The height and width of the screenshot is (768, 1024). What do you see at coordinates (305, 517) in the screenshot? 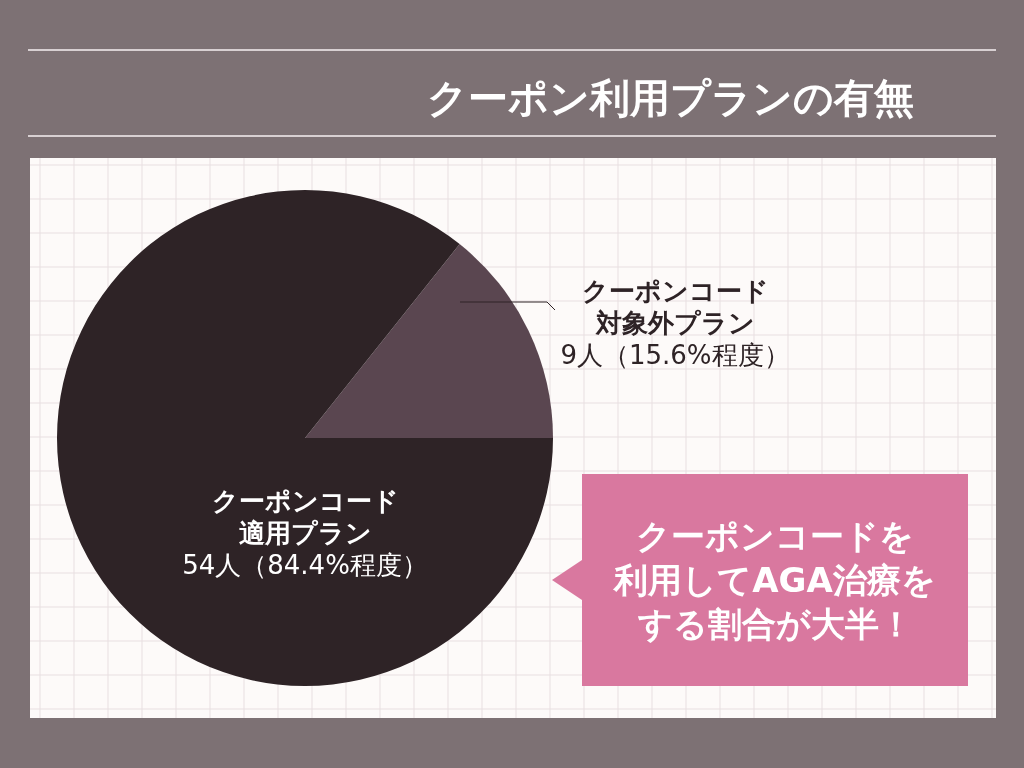
I see `slice-label: クーポンコード適用プラン` at bounding box center [305, 517].